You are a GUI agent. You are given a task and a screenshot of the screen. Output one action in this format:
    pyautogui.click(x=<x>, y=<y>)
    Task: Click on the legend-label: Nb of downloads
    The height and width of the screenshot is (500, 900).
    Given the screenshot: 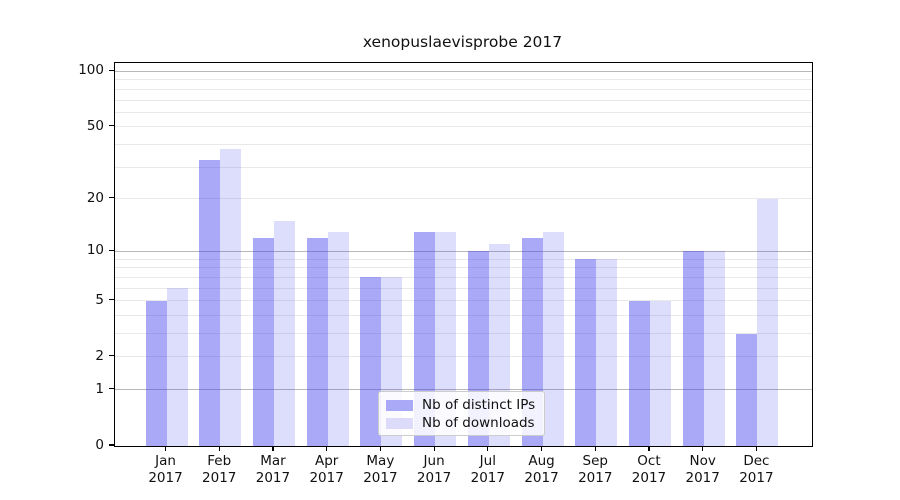 What is the action you would take?
    pyautogui.click(x=478, y=423)
    